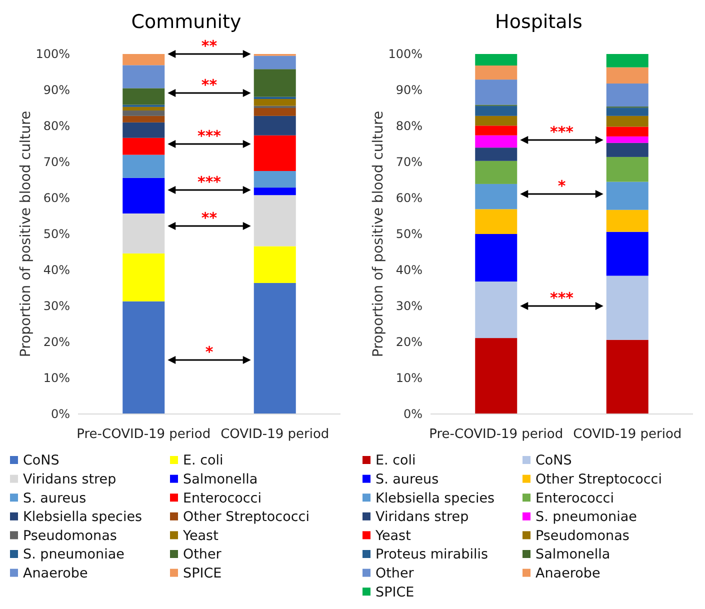  Describe the element at coordinates (209, 352) in the screenshot. I see `annotation: *` at that location.